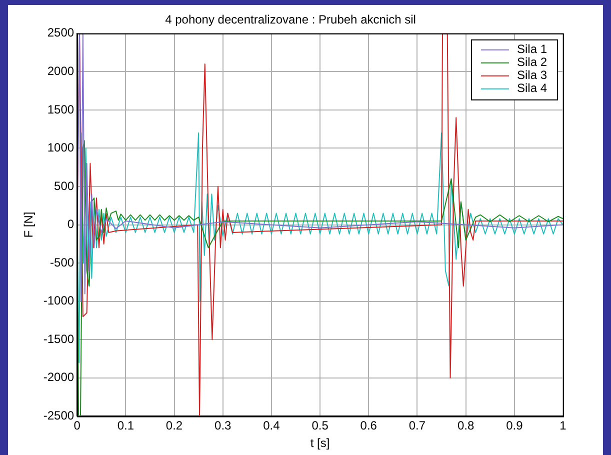  What do you see at coordinates (320, 425) in the screenshot?
I see `x-tick-label: 0.5` at bounding box center [320, 425].